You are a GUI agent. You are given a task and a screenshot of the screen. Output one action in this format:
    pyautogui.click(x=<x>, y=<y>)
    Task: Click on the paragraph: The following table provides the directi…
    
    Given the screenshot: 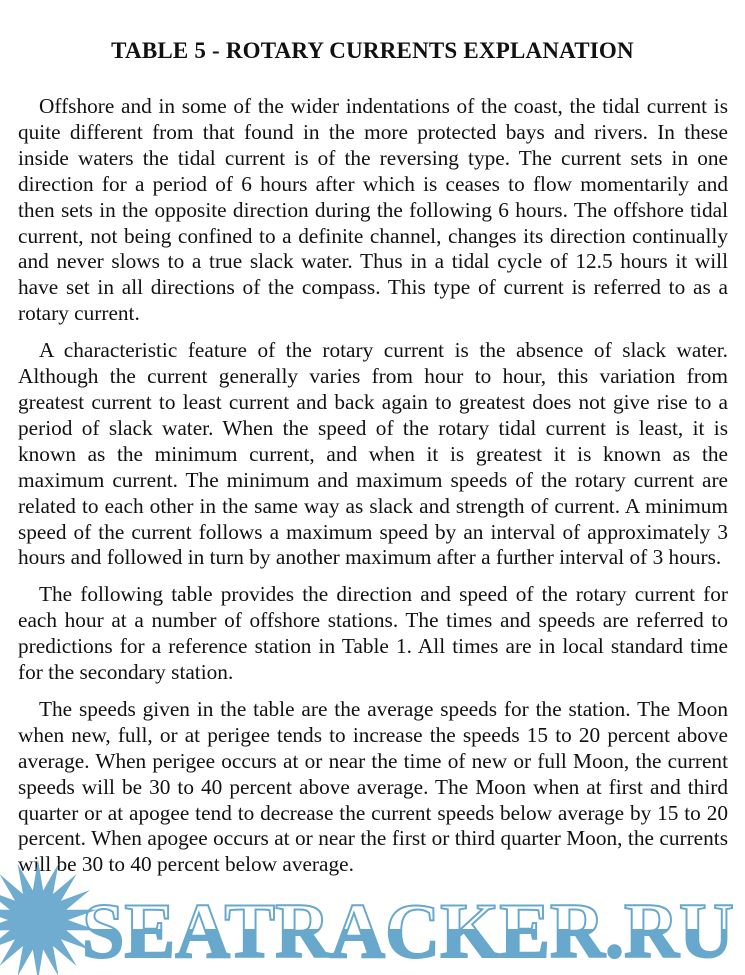 What is the action you would take?
    pyautogui.click(x=373, y=633)
    